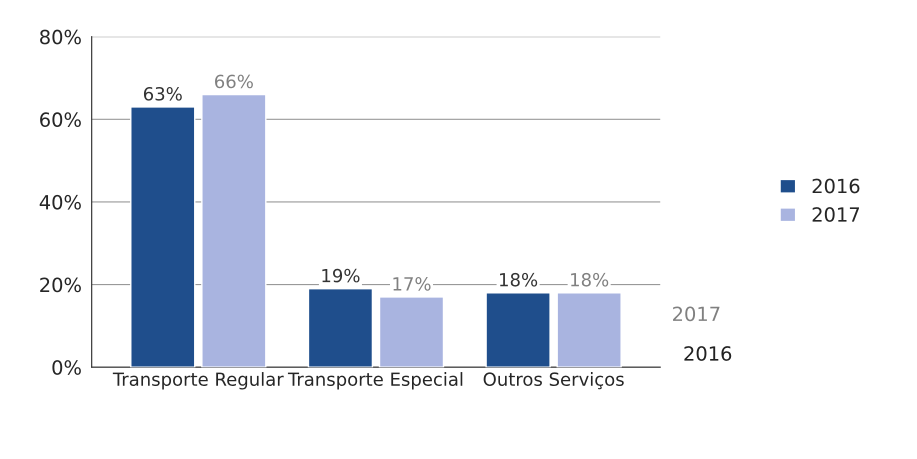 This screenshot has height=459, width=917. Describe the element at coordinates (60, 120) in the screenshot. I see `y-tick-label: 60%` at that location.